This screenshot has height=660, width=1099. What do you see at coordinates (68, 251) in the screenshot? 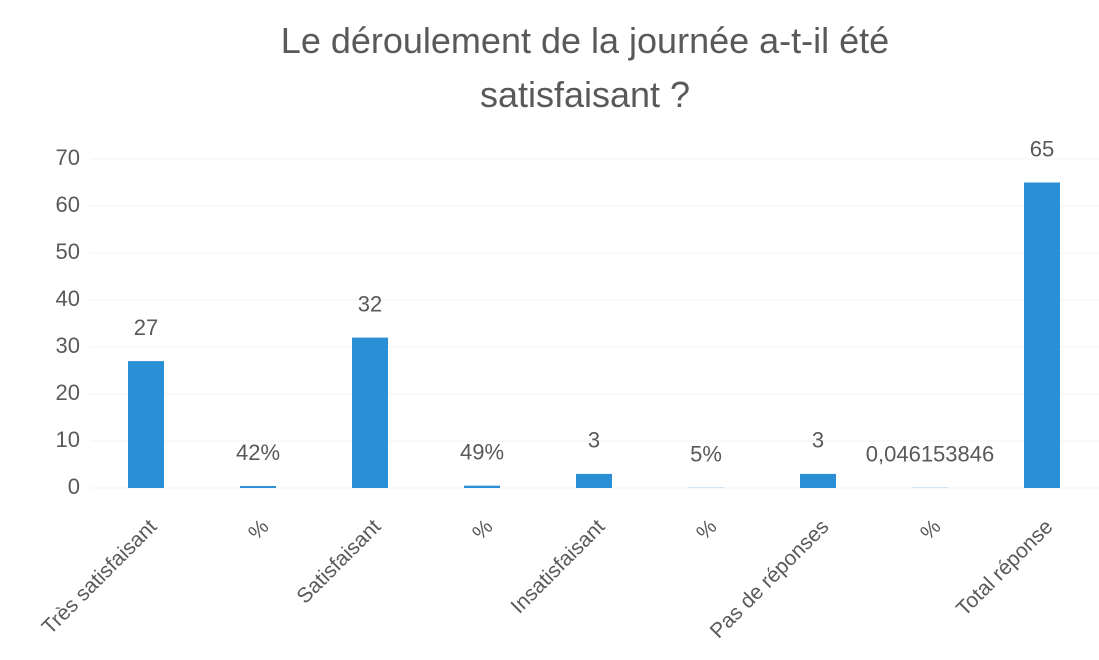
I see `y-tick-label: 50` at bounding box center [68, 251].